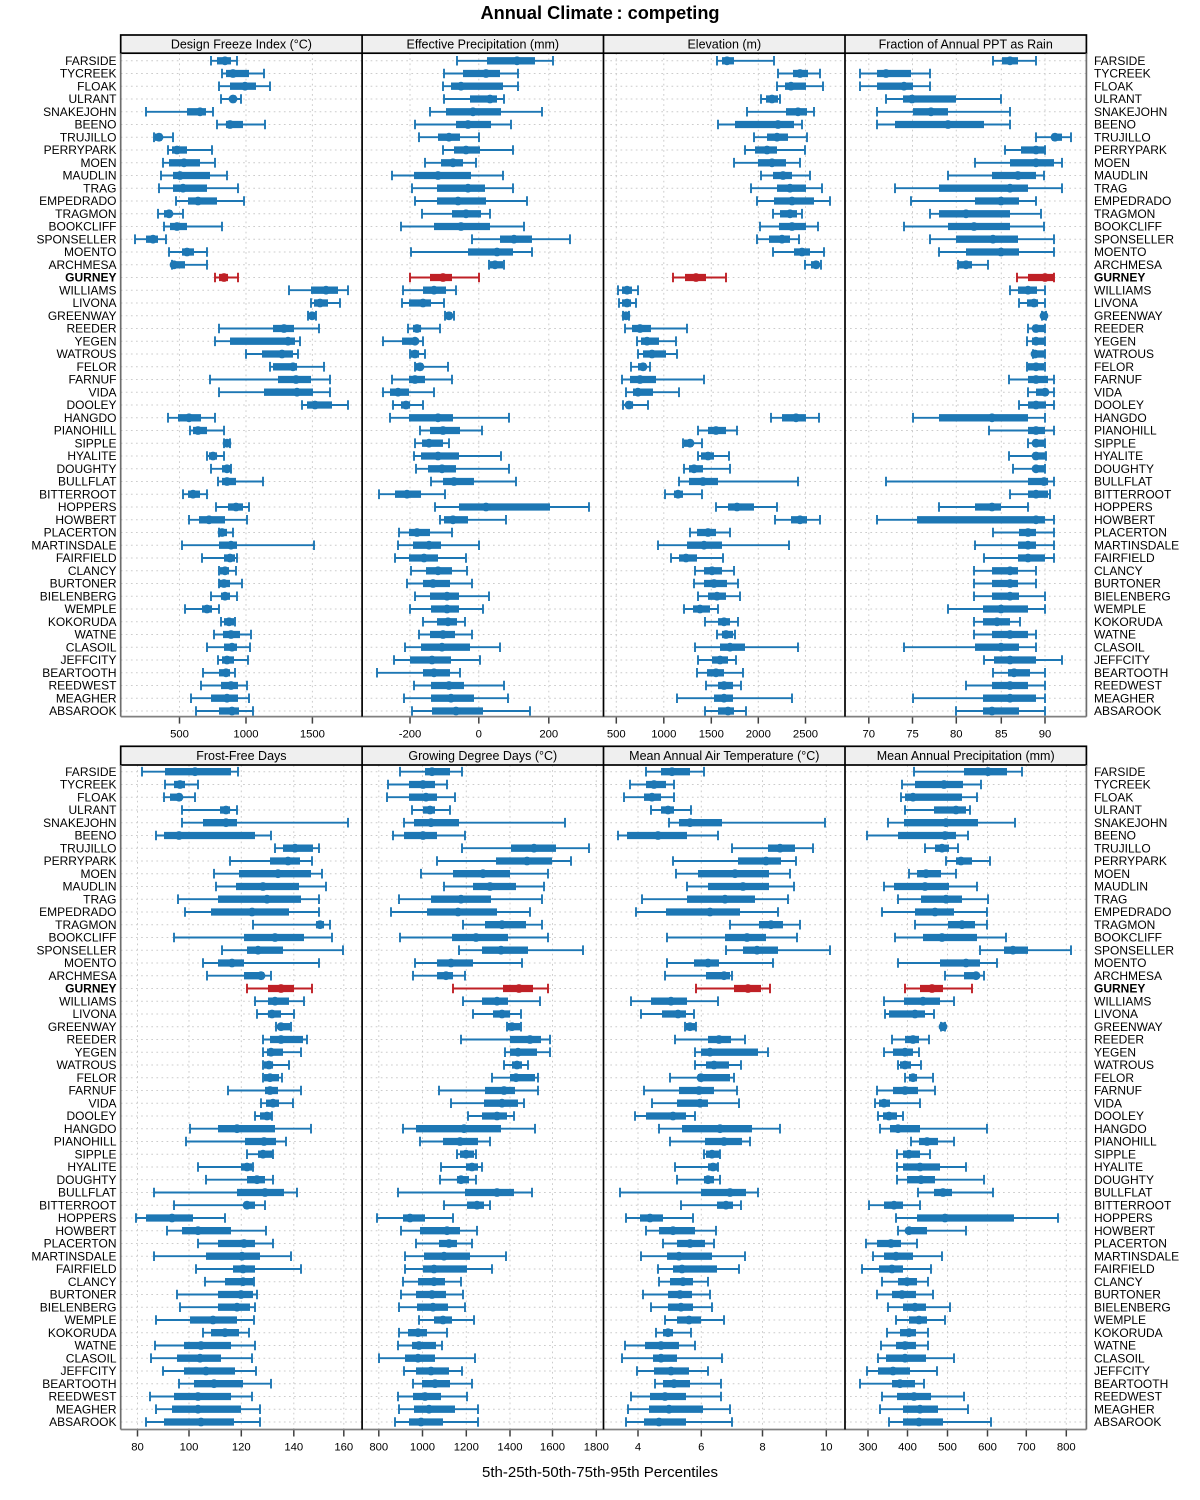  Describe the element at coordinates (241, 45) in the screenshot. I see `svg-text: Design Freeze Index (°C)` at that location.